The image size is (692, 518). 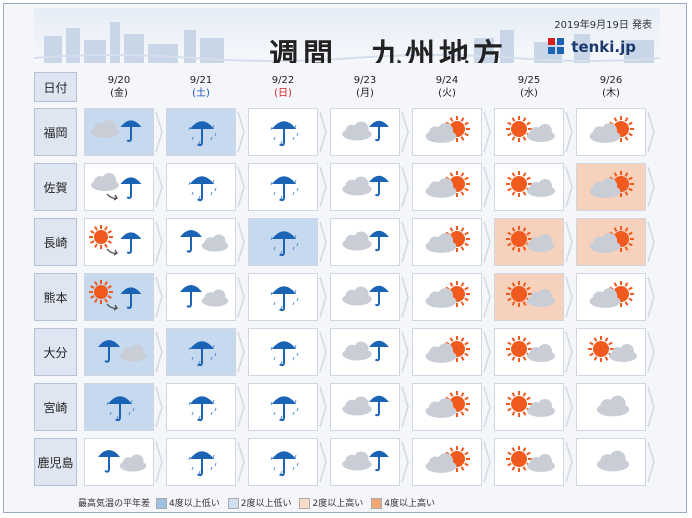 What do you see at coordinates (114, 503) in the screenshot?
I see `legend-title: 最高気温の平年差` at bounding box center [114, 503].